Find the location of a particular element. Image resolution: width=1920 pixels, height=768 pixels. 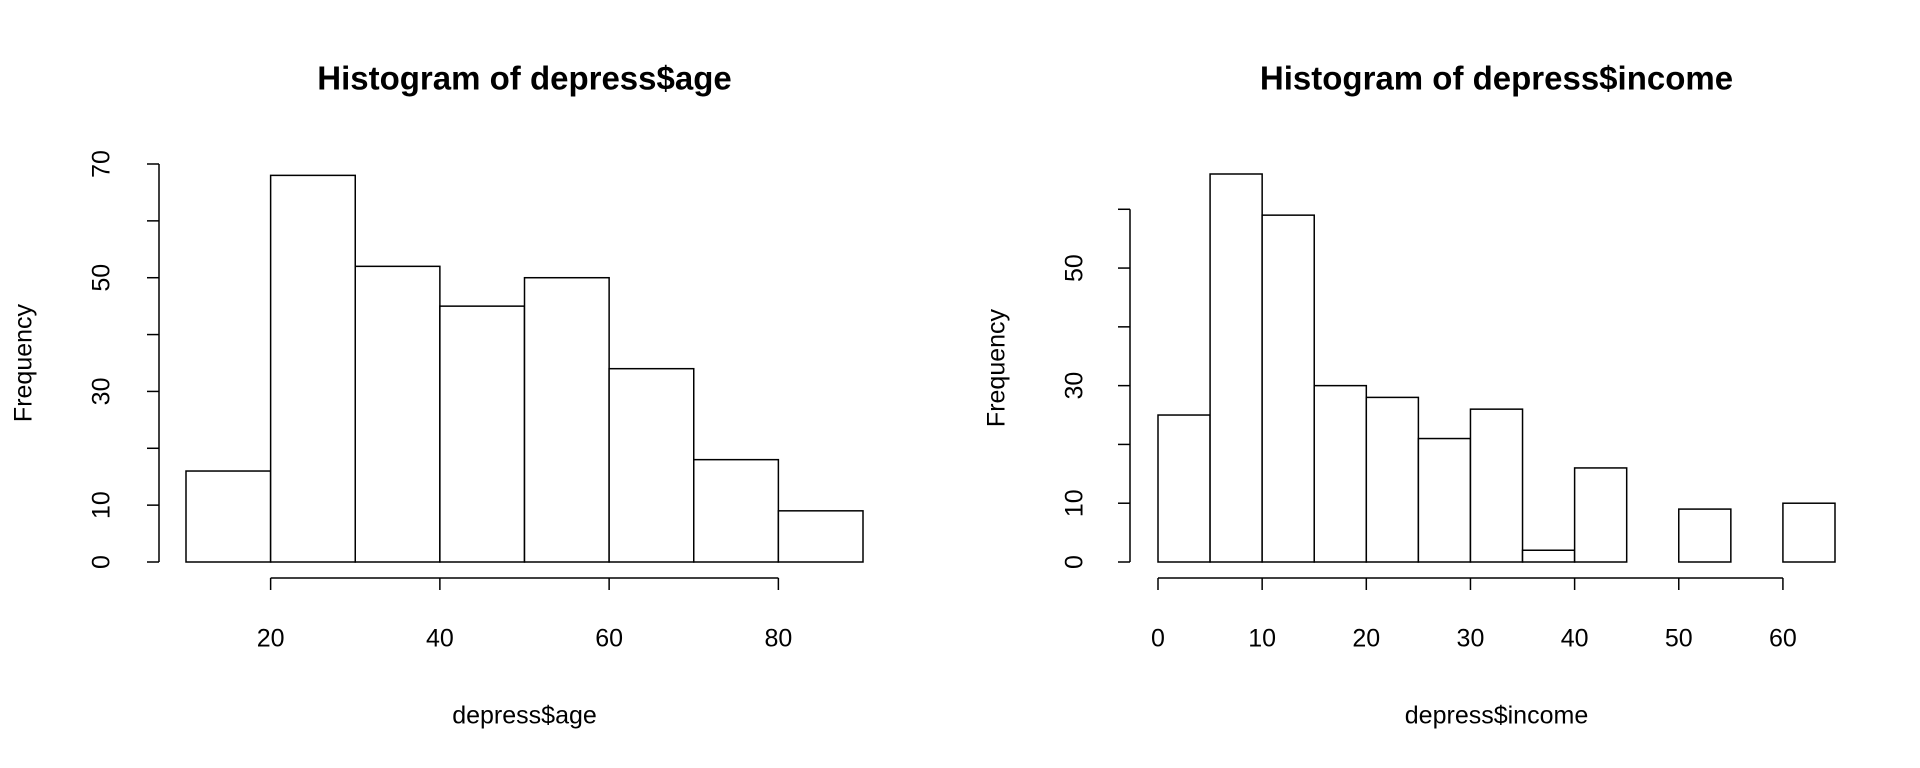

chart-title: Histogram of depress$age is located at coordinates (524, 78).